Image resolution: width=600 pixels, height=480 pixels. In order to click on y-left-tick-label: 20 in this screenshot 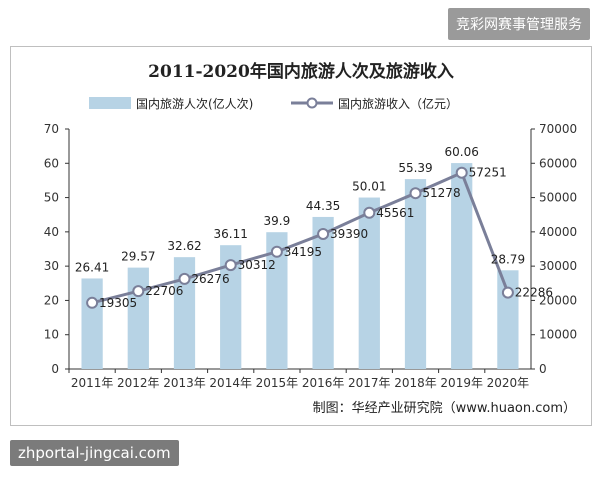, I will do `click(51, 300)`.